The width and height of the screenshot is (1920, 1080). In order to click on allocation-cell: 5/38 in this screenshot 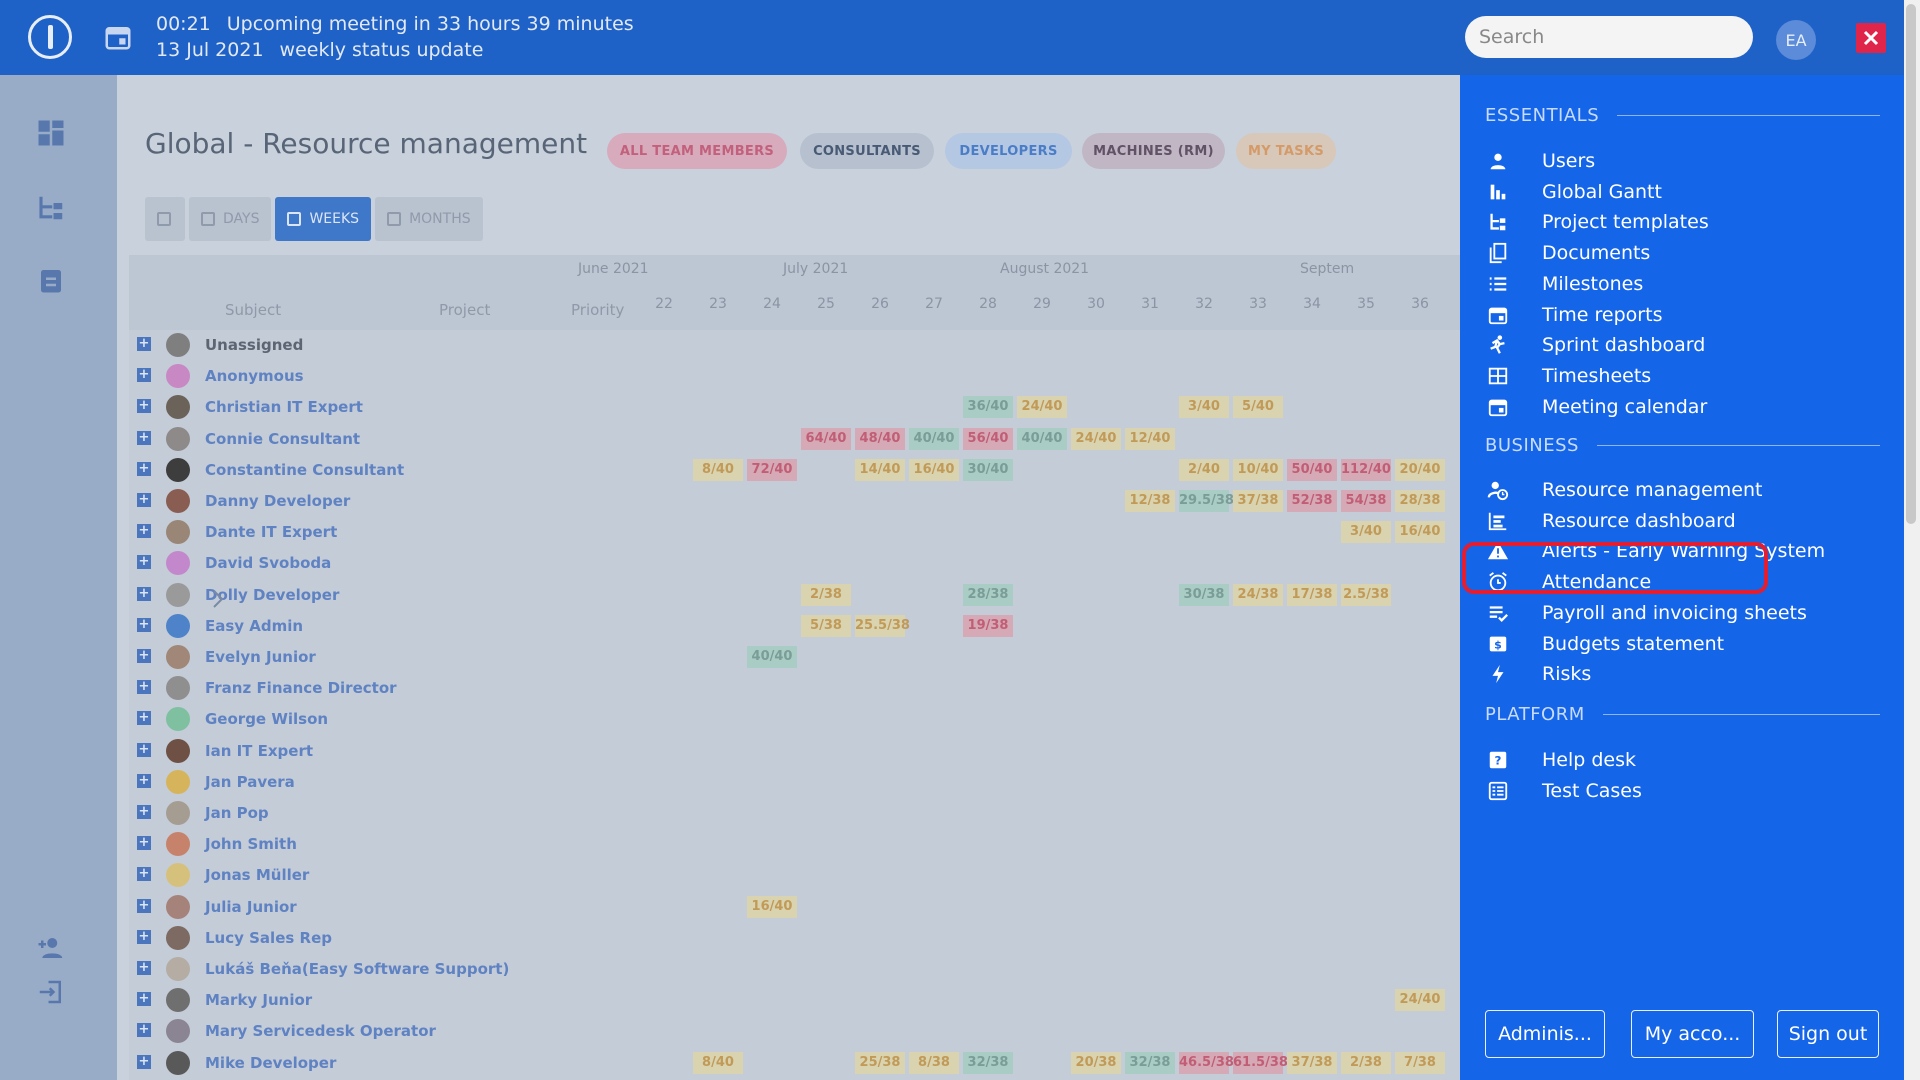, I will do `click(826, 625)`.